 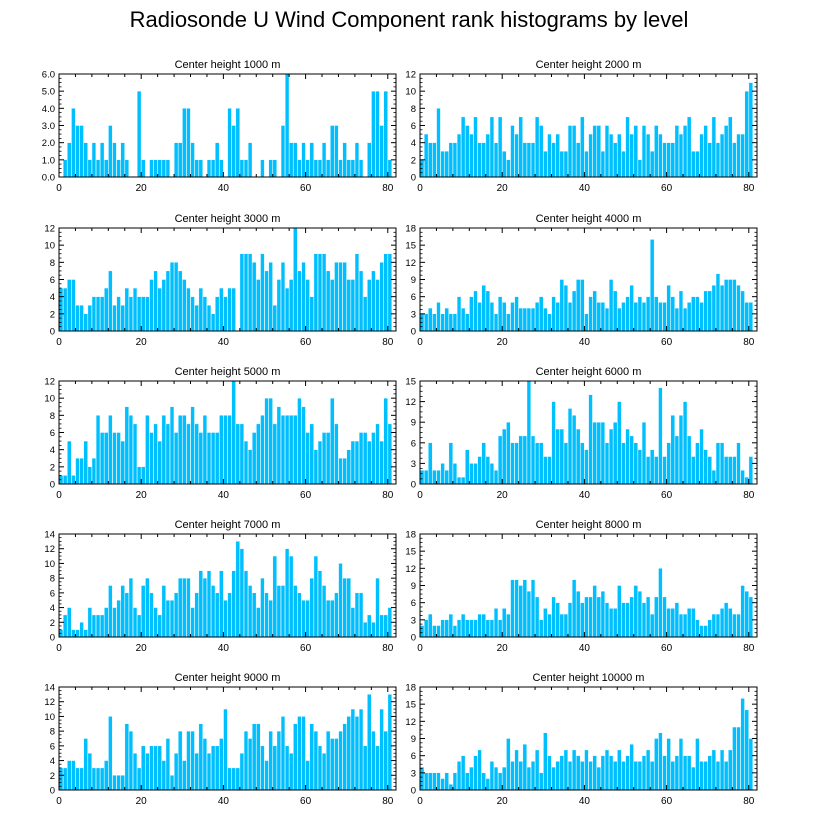 What do you see at coordinates (413, 143) in the screenshot?
I see `y-tick-label: 4` at bounding box center [413, 143].